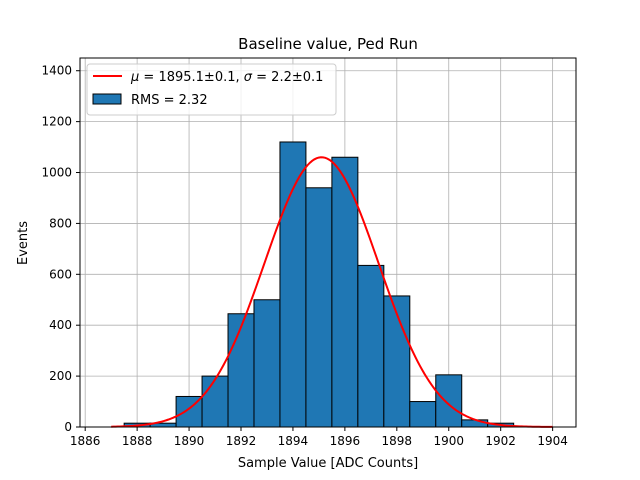  Describe the element at coordinates (241, 441) in the screenshot. I see `x-tick-label: 1892` at that location.